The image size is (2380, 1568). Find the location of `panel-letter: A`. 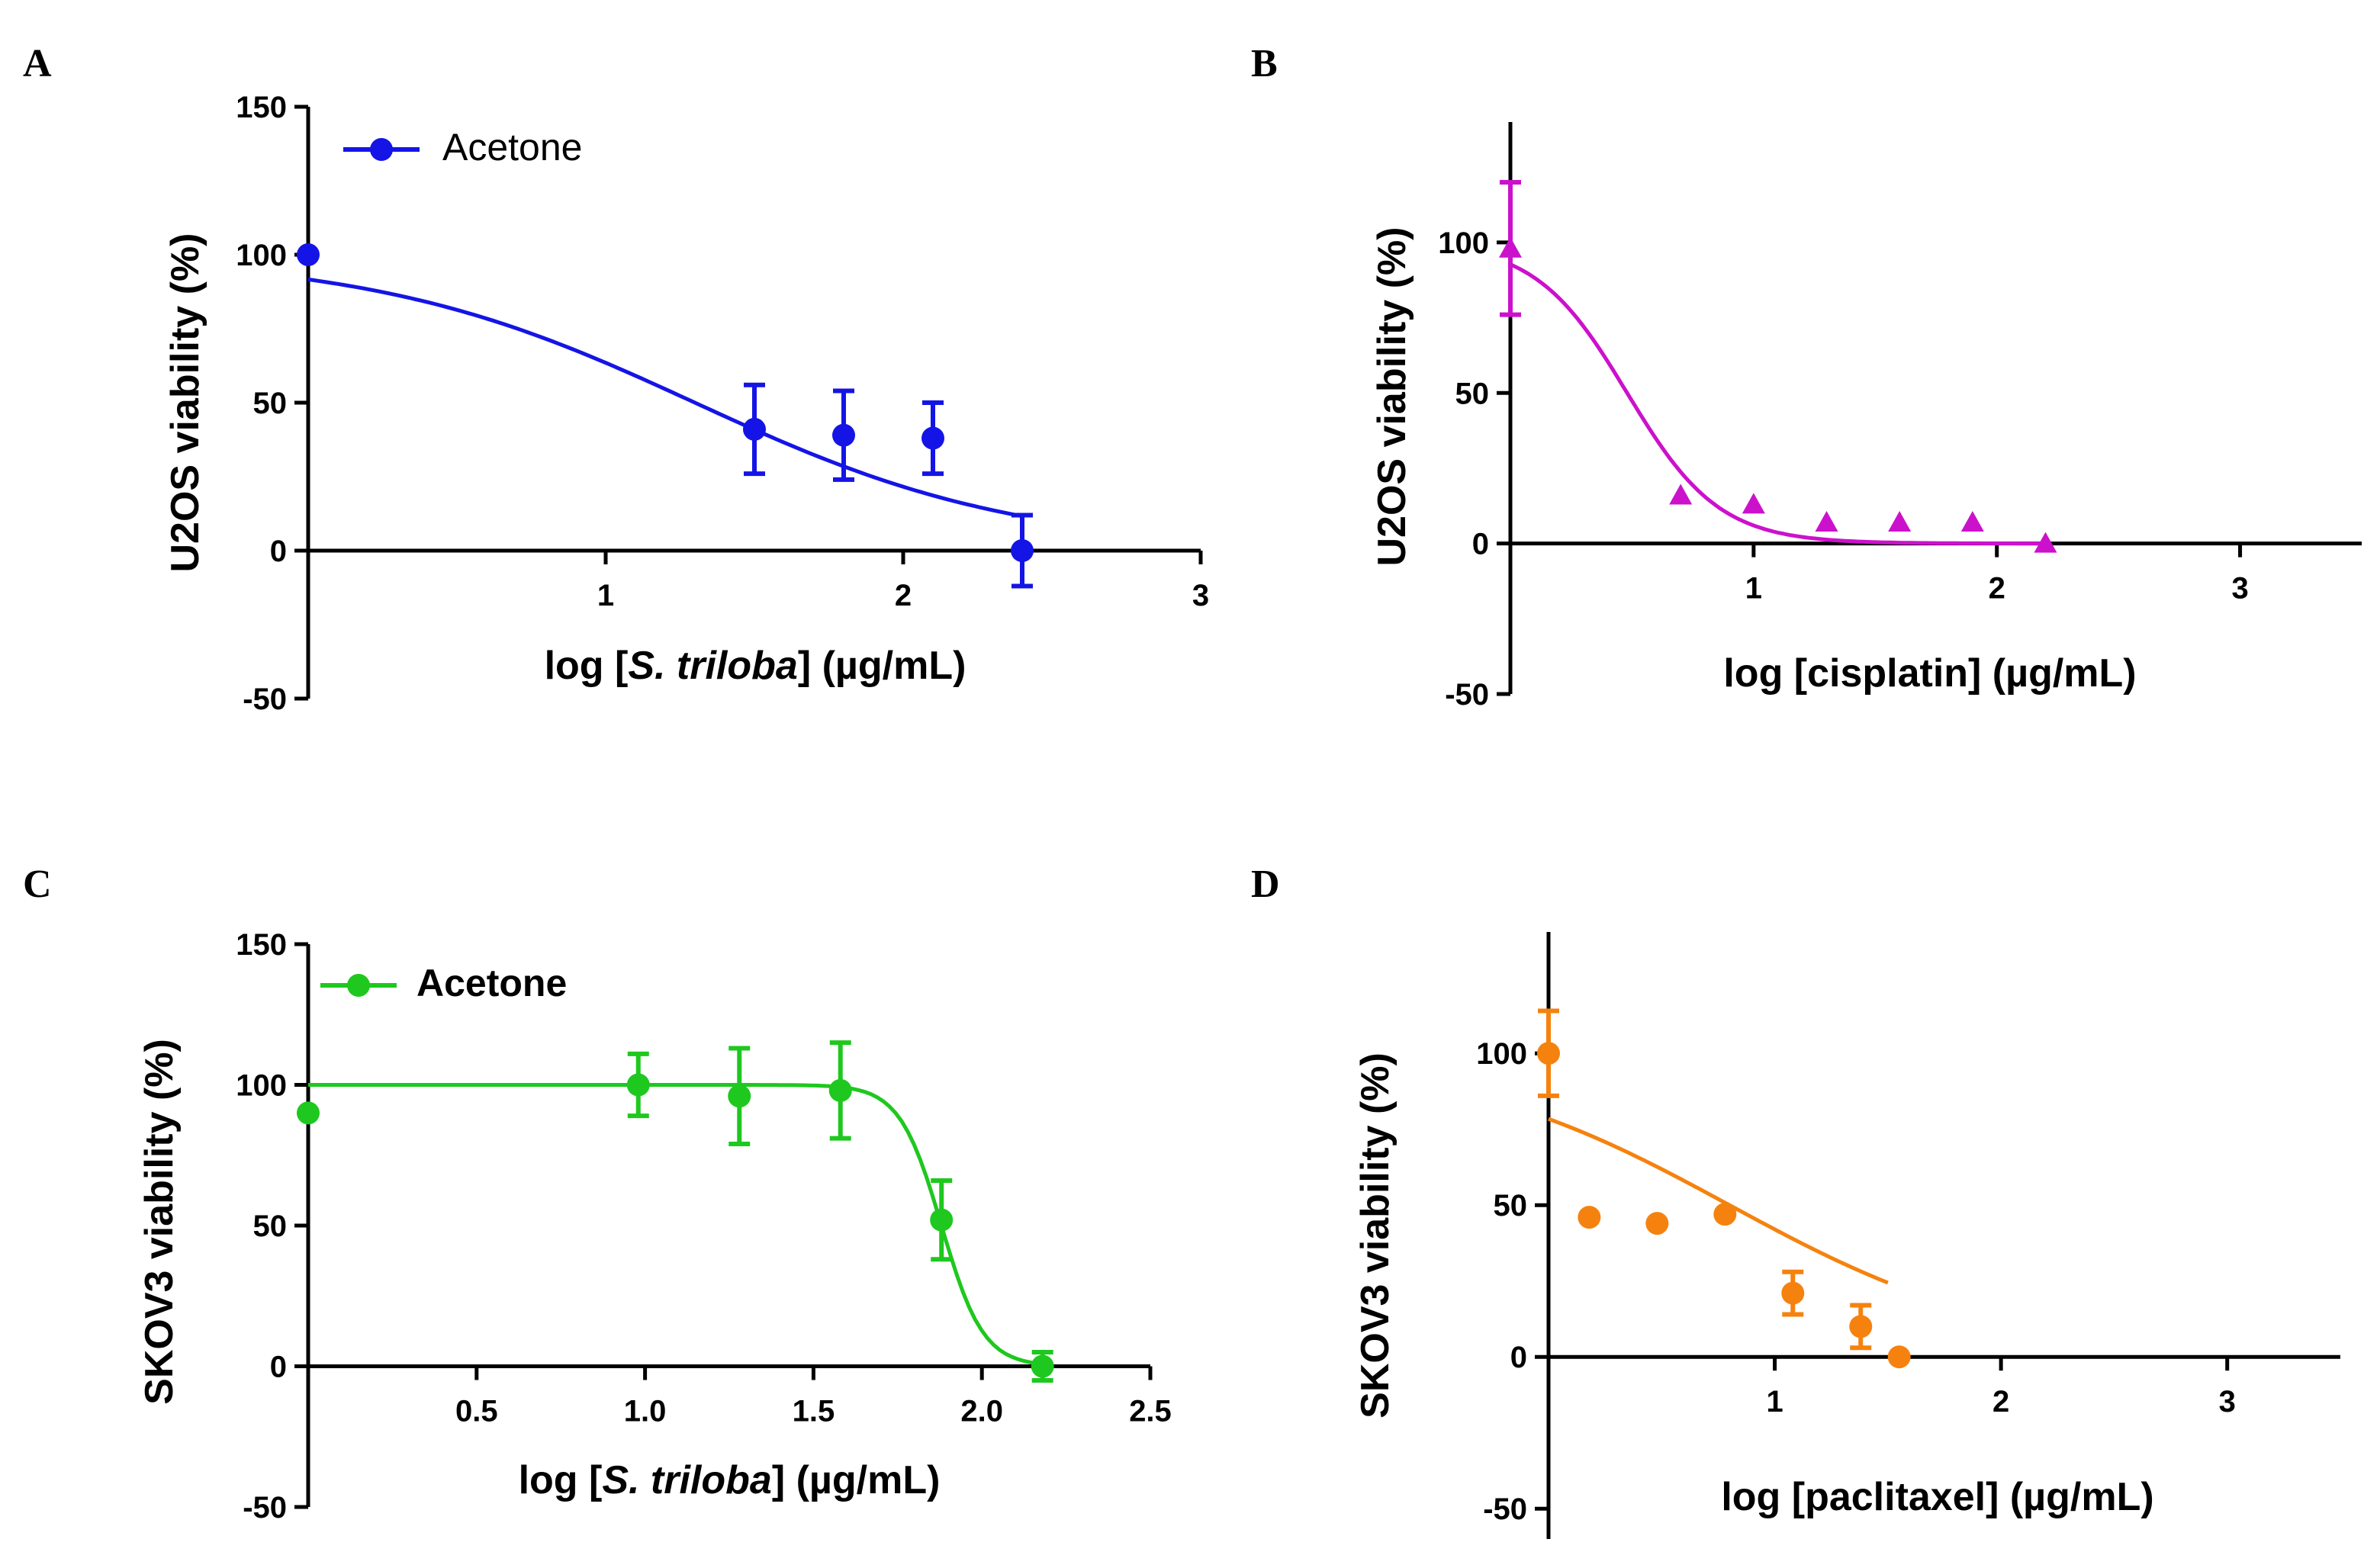

panel-letter: A is located at coordinates (37, 64).